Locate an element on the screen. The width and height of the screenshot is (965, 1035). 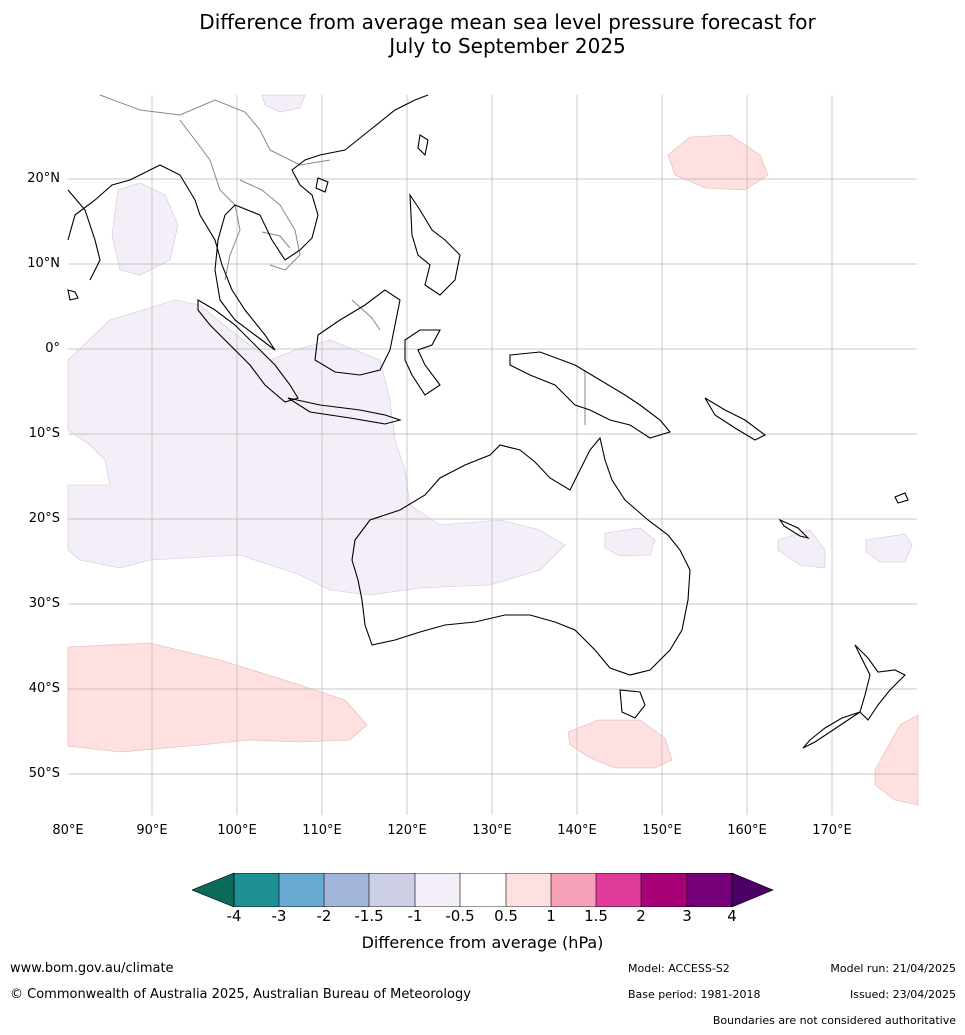
colorbar-tick: 4 is located at coordinates (732, 916).